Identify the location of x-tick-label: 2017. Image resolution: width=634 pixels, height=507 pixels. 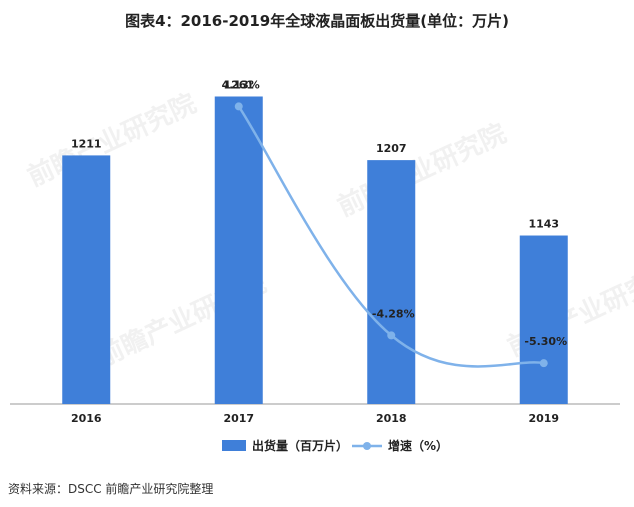
(238, 418).